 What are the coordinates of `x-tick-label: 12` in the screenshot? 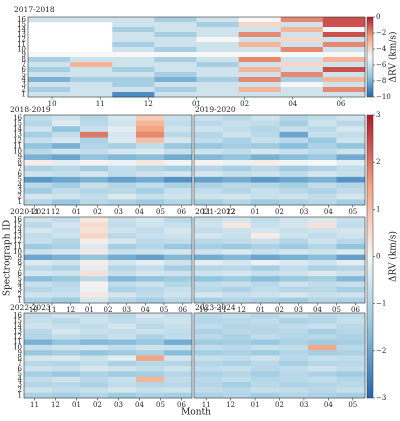 It's located at (70, 310).